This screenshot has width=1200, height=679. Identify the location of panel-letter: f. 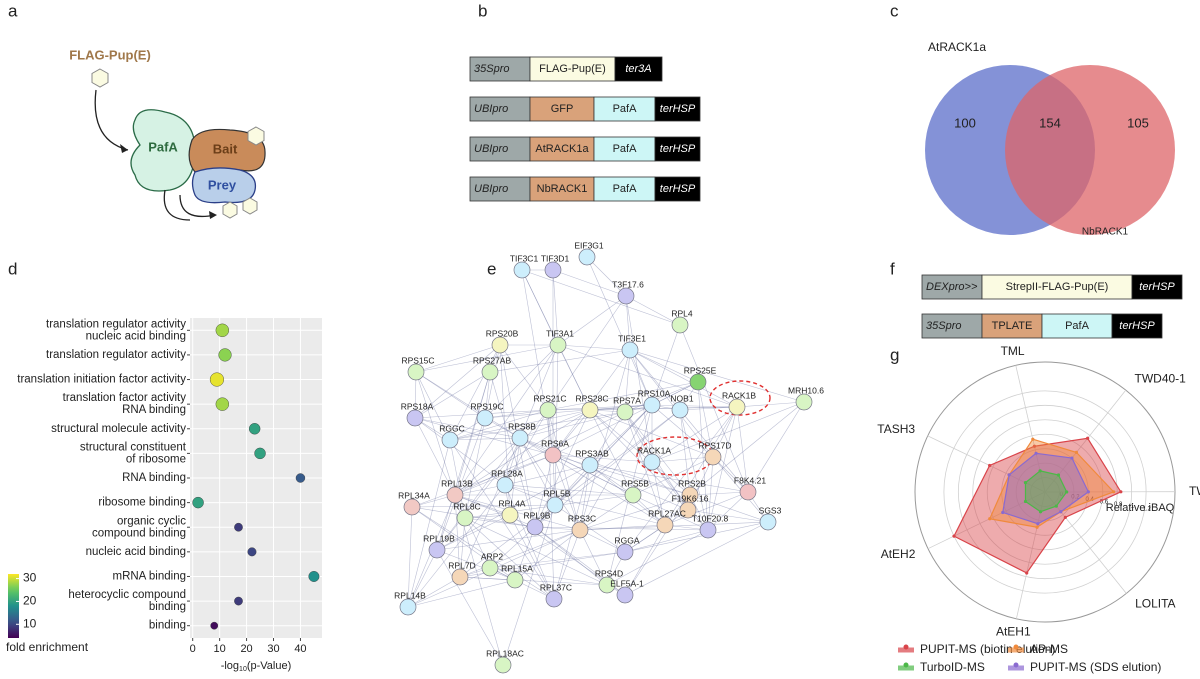
(892, 268).